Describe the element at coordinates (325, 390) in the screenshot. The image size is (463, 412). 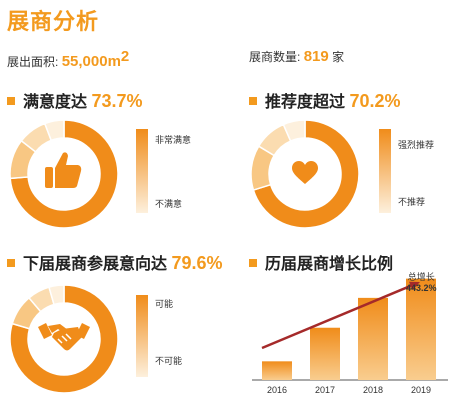
I see `x-tick-label-2017: 2017` at that location.